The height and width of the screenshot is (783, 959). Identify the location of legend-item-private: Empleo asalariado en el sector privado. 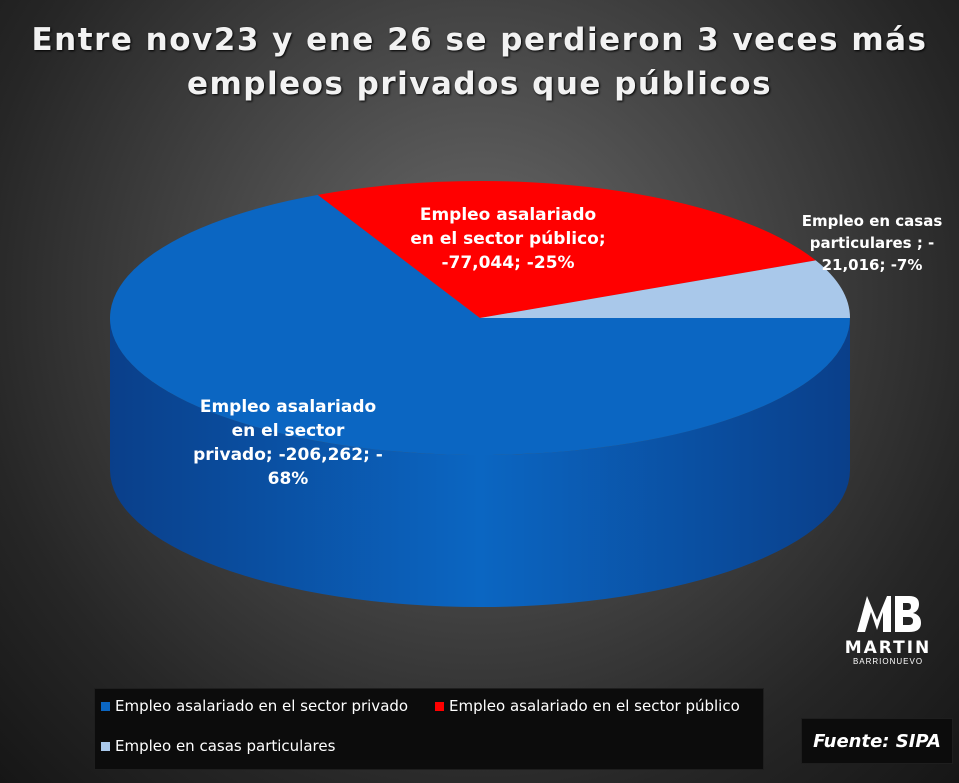
(254, 706).